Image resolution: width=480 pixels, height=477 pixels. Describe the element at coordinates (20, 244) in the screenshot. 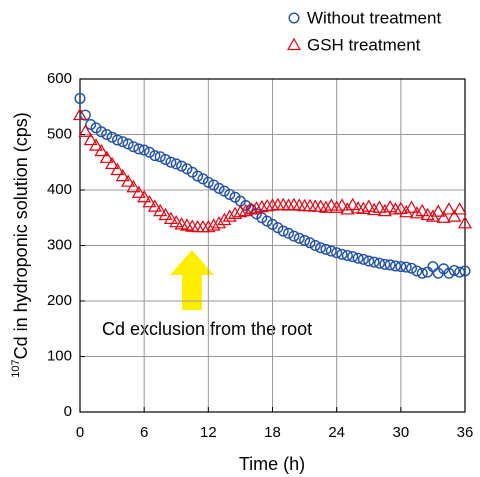

I see `y-axis-title: 107Cd in hydroponic solution (cps)` at that location.